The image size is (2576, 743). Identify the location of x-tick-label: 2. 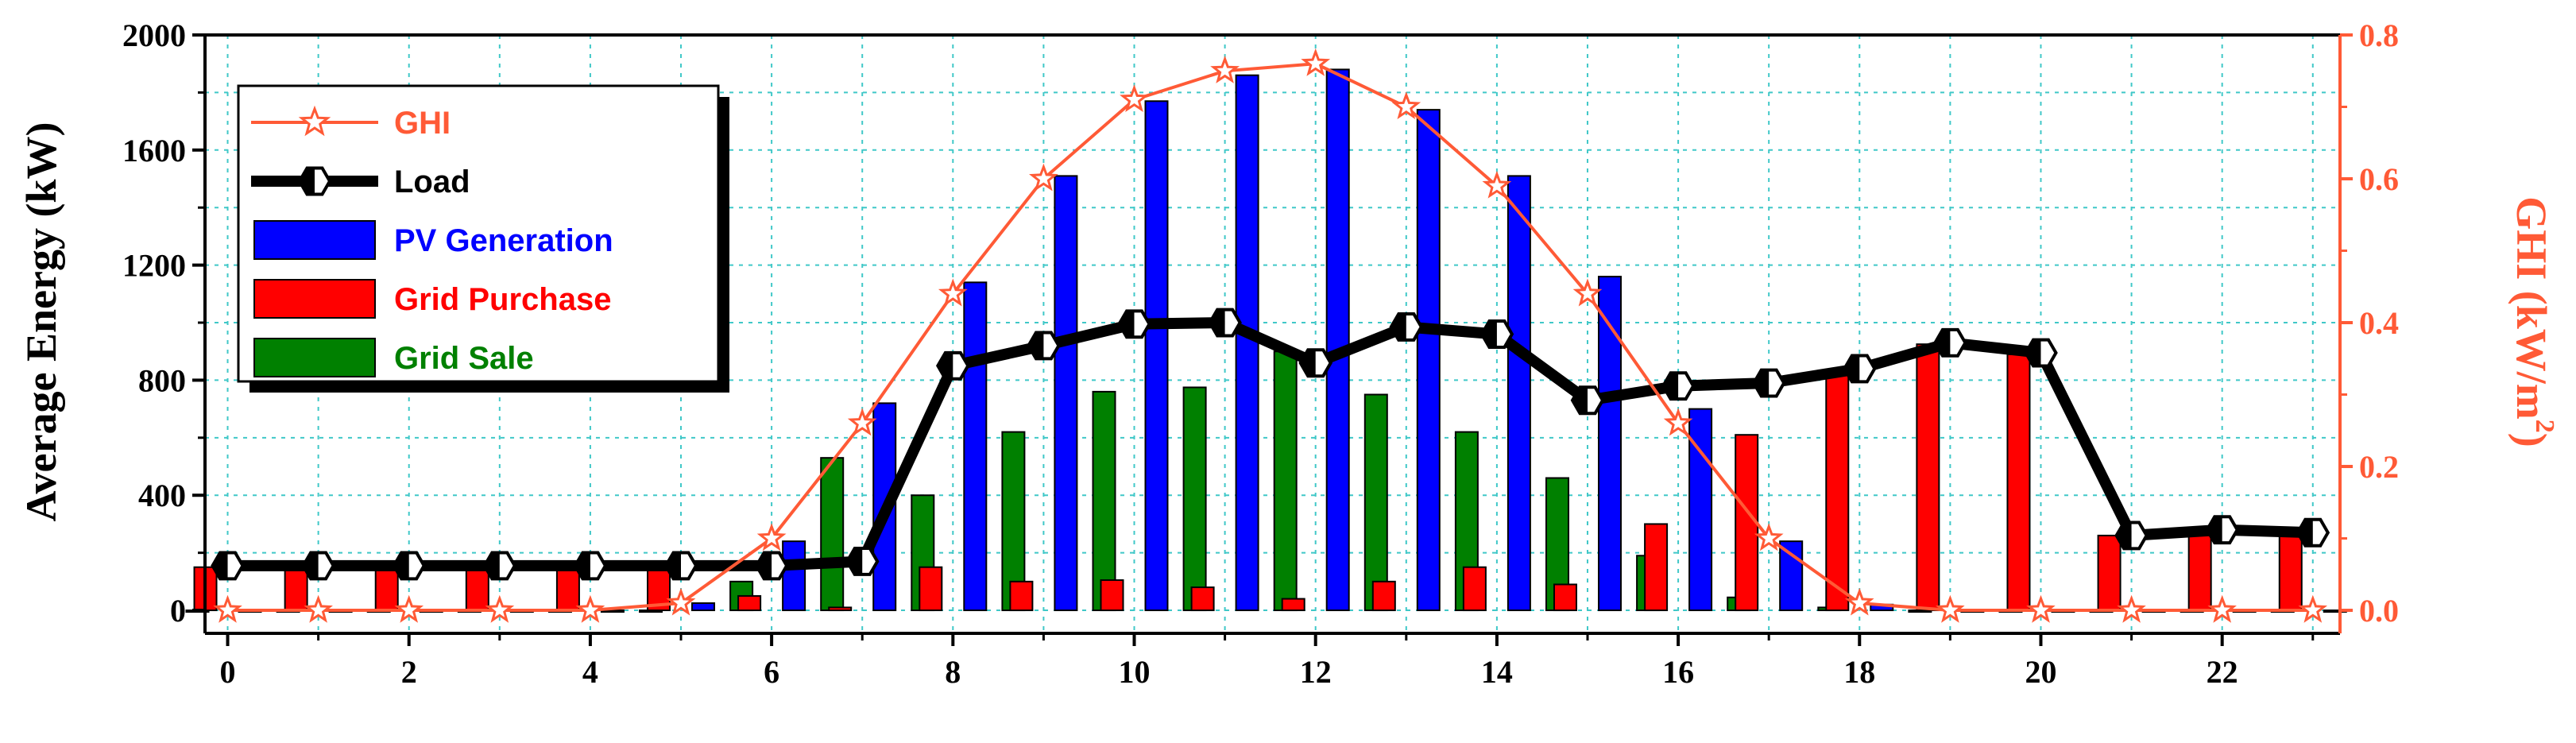
(409, 672).